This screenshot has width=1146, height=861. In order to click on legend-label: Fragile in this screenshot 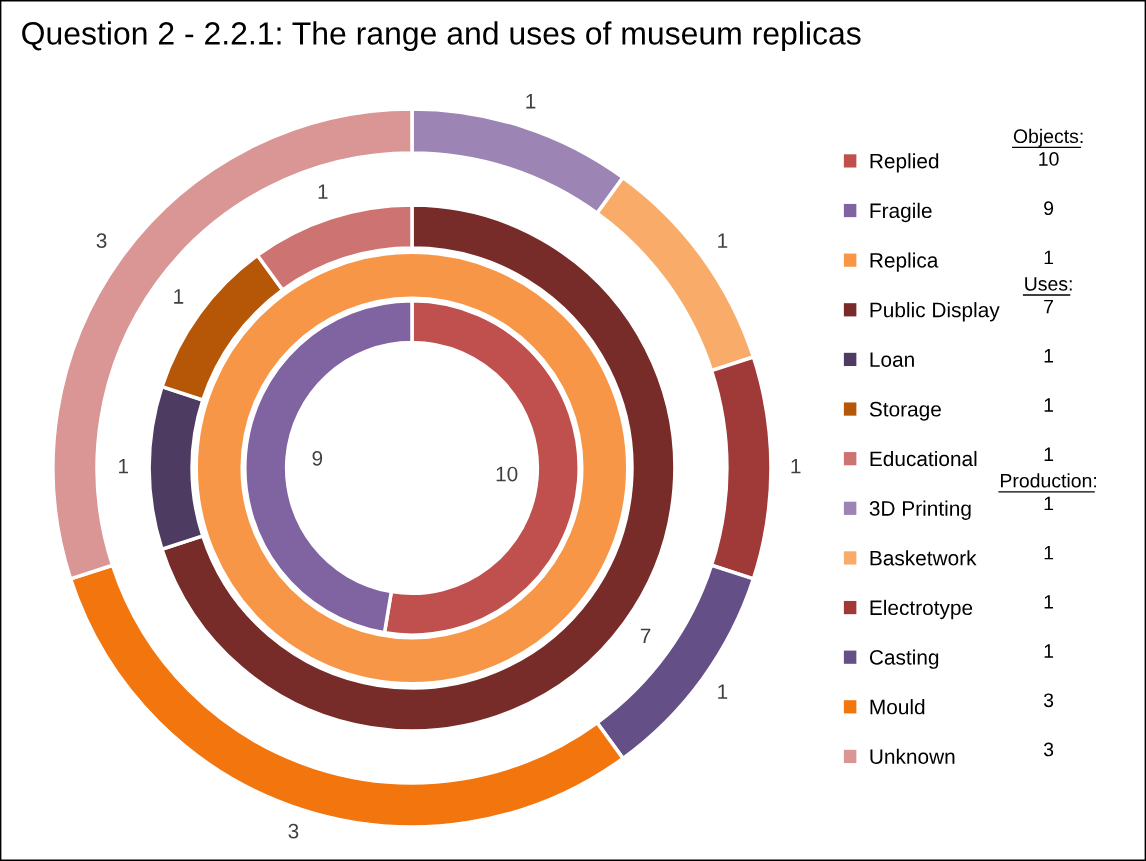, I will do `click(901, 212)`.